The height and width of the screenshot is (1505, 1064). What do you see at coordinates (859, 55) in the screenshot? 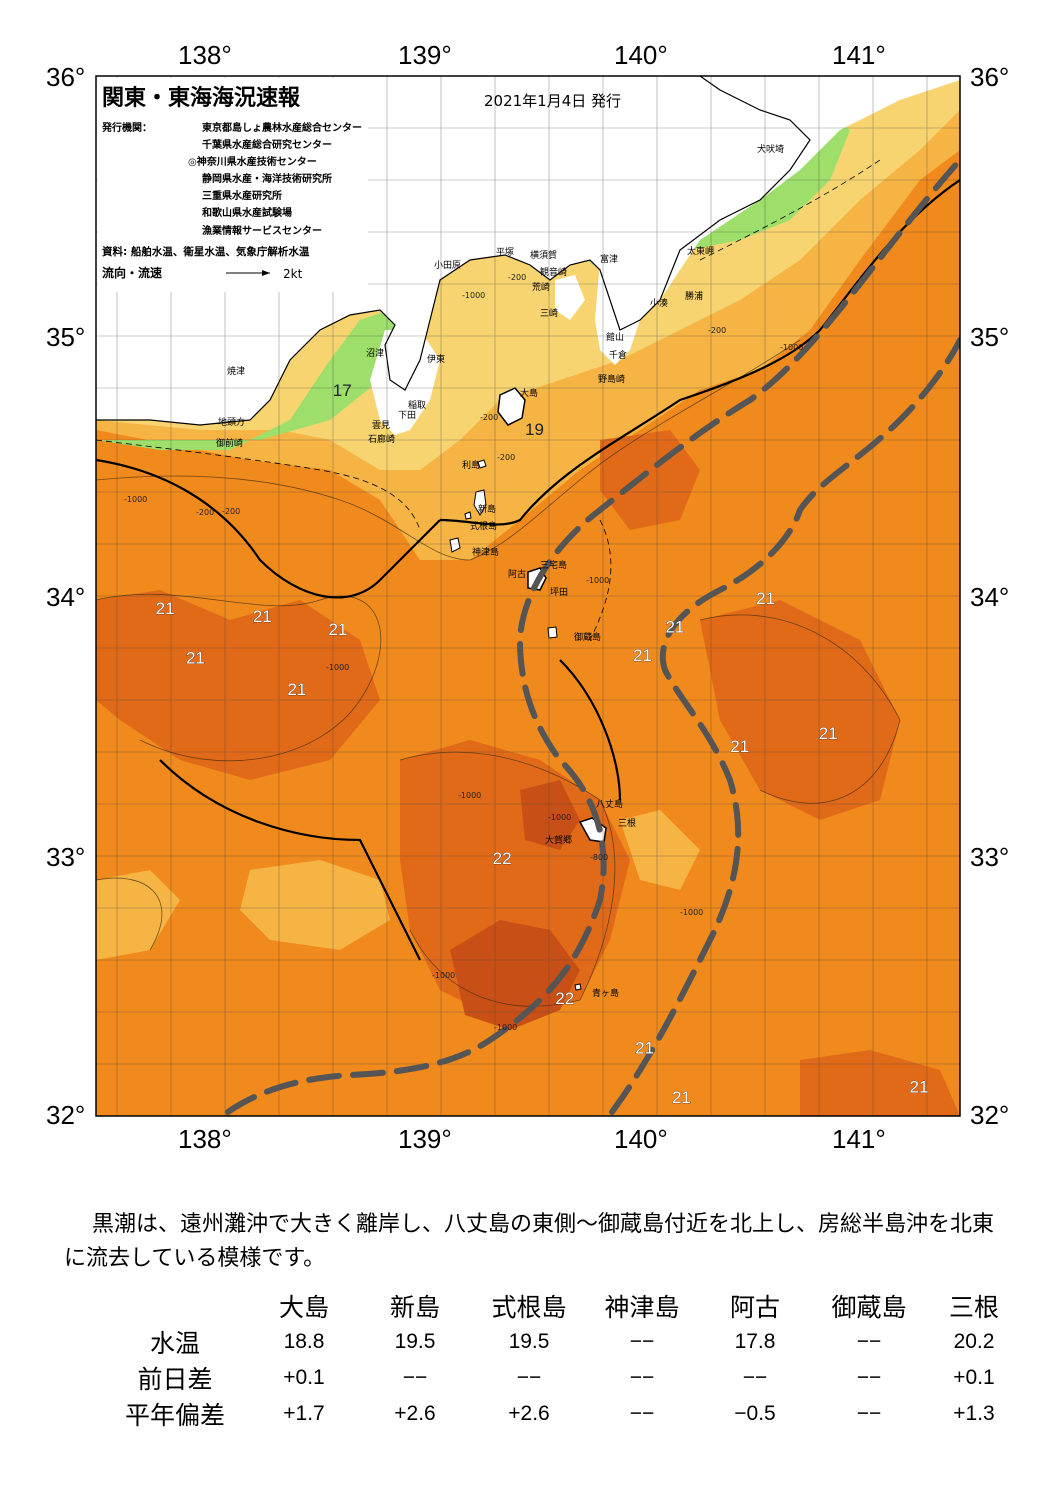
I see `lon-label: 141°` at bounding box center [859, 55].